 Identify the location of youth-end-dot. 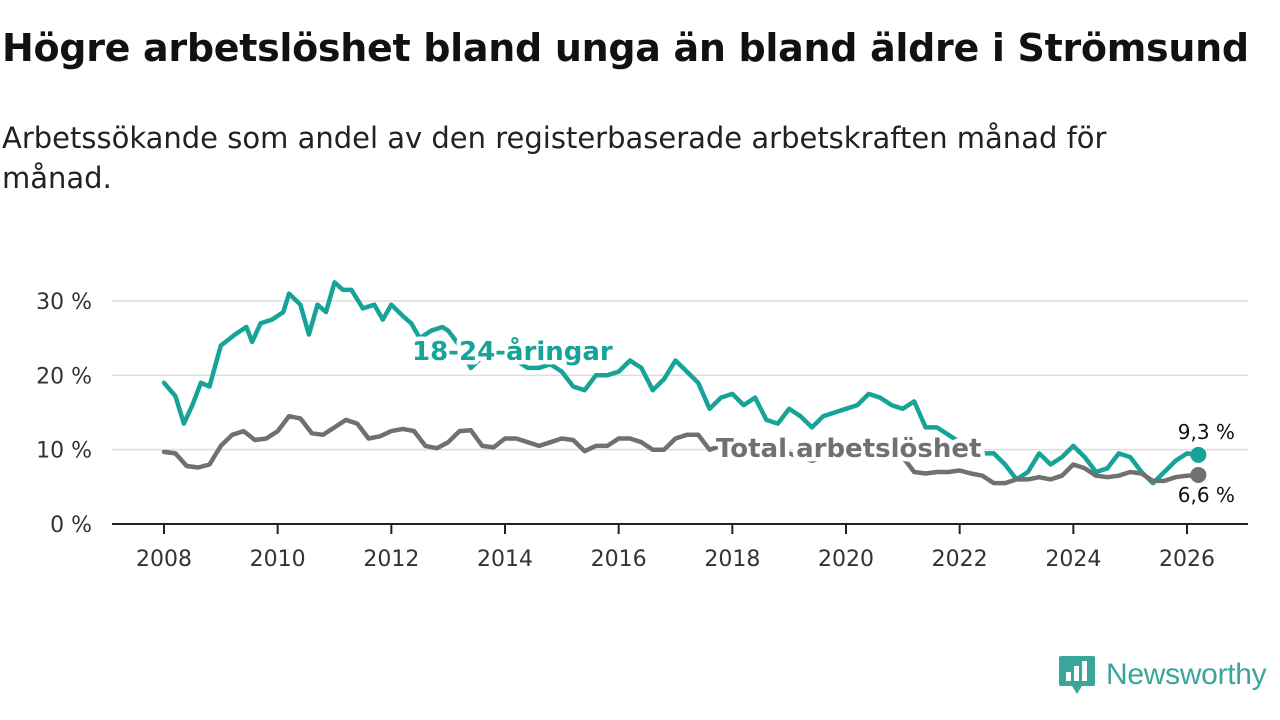
(1198, 454).